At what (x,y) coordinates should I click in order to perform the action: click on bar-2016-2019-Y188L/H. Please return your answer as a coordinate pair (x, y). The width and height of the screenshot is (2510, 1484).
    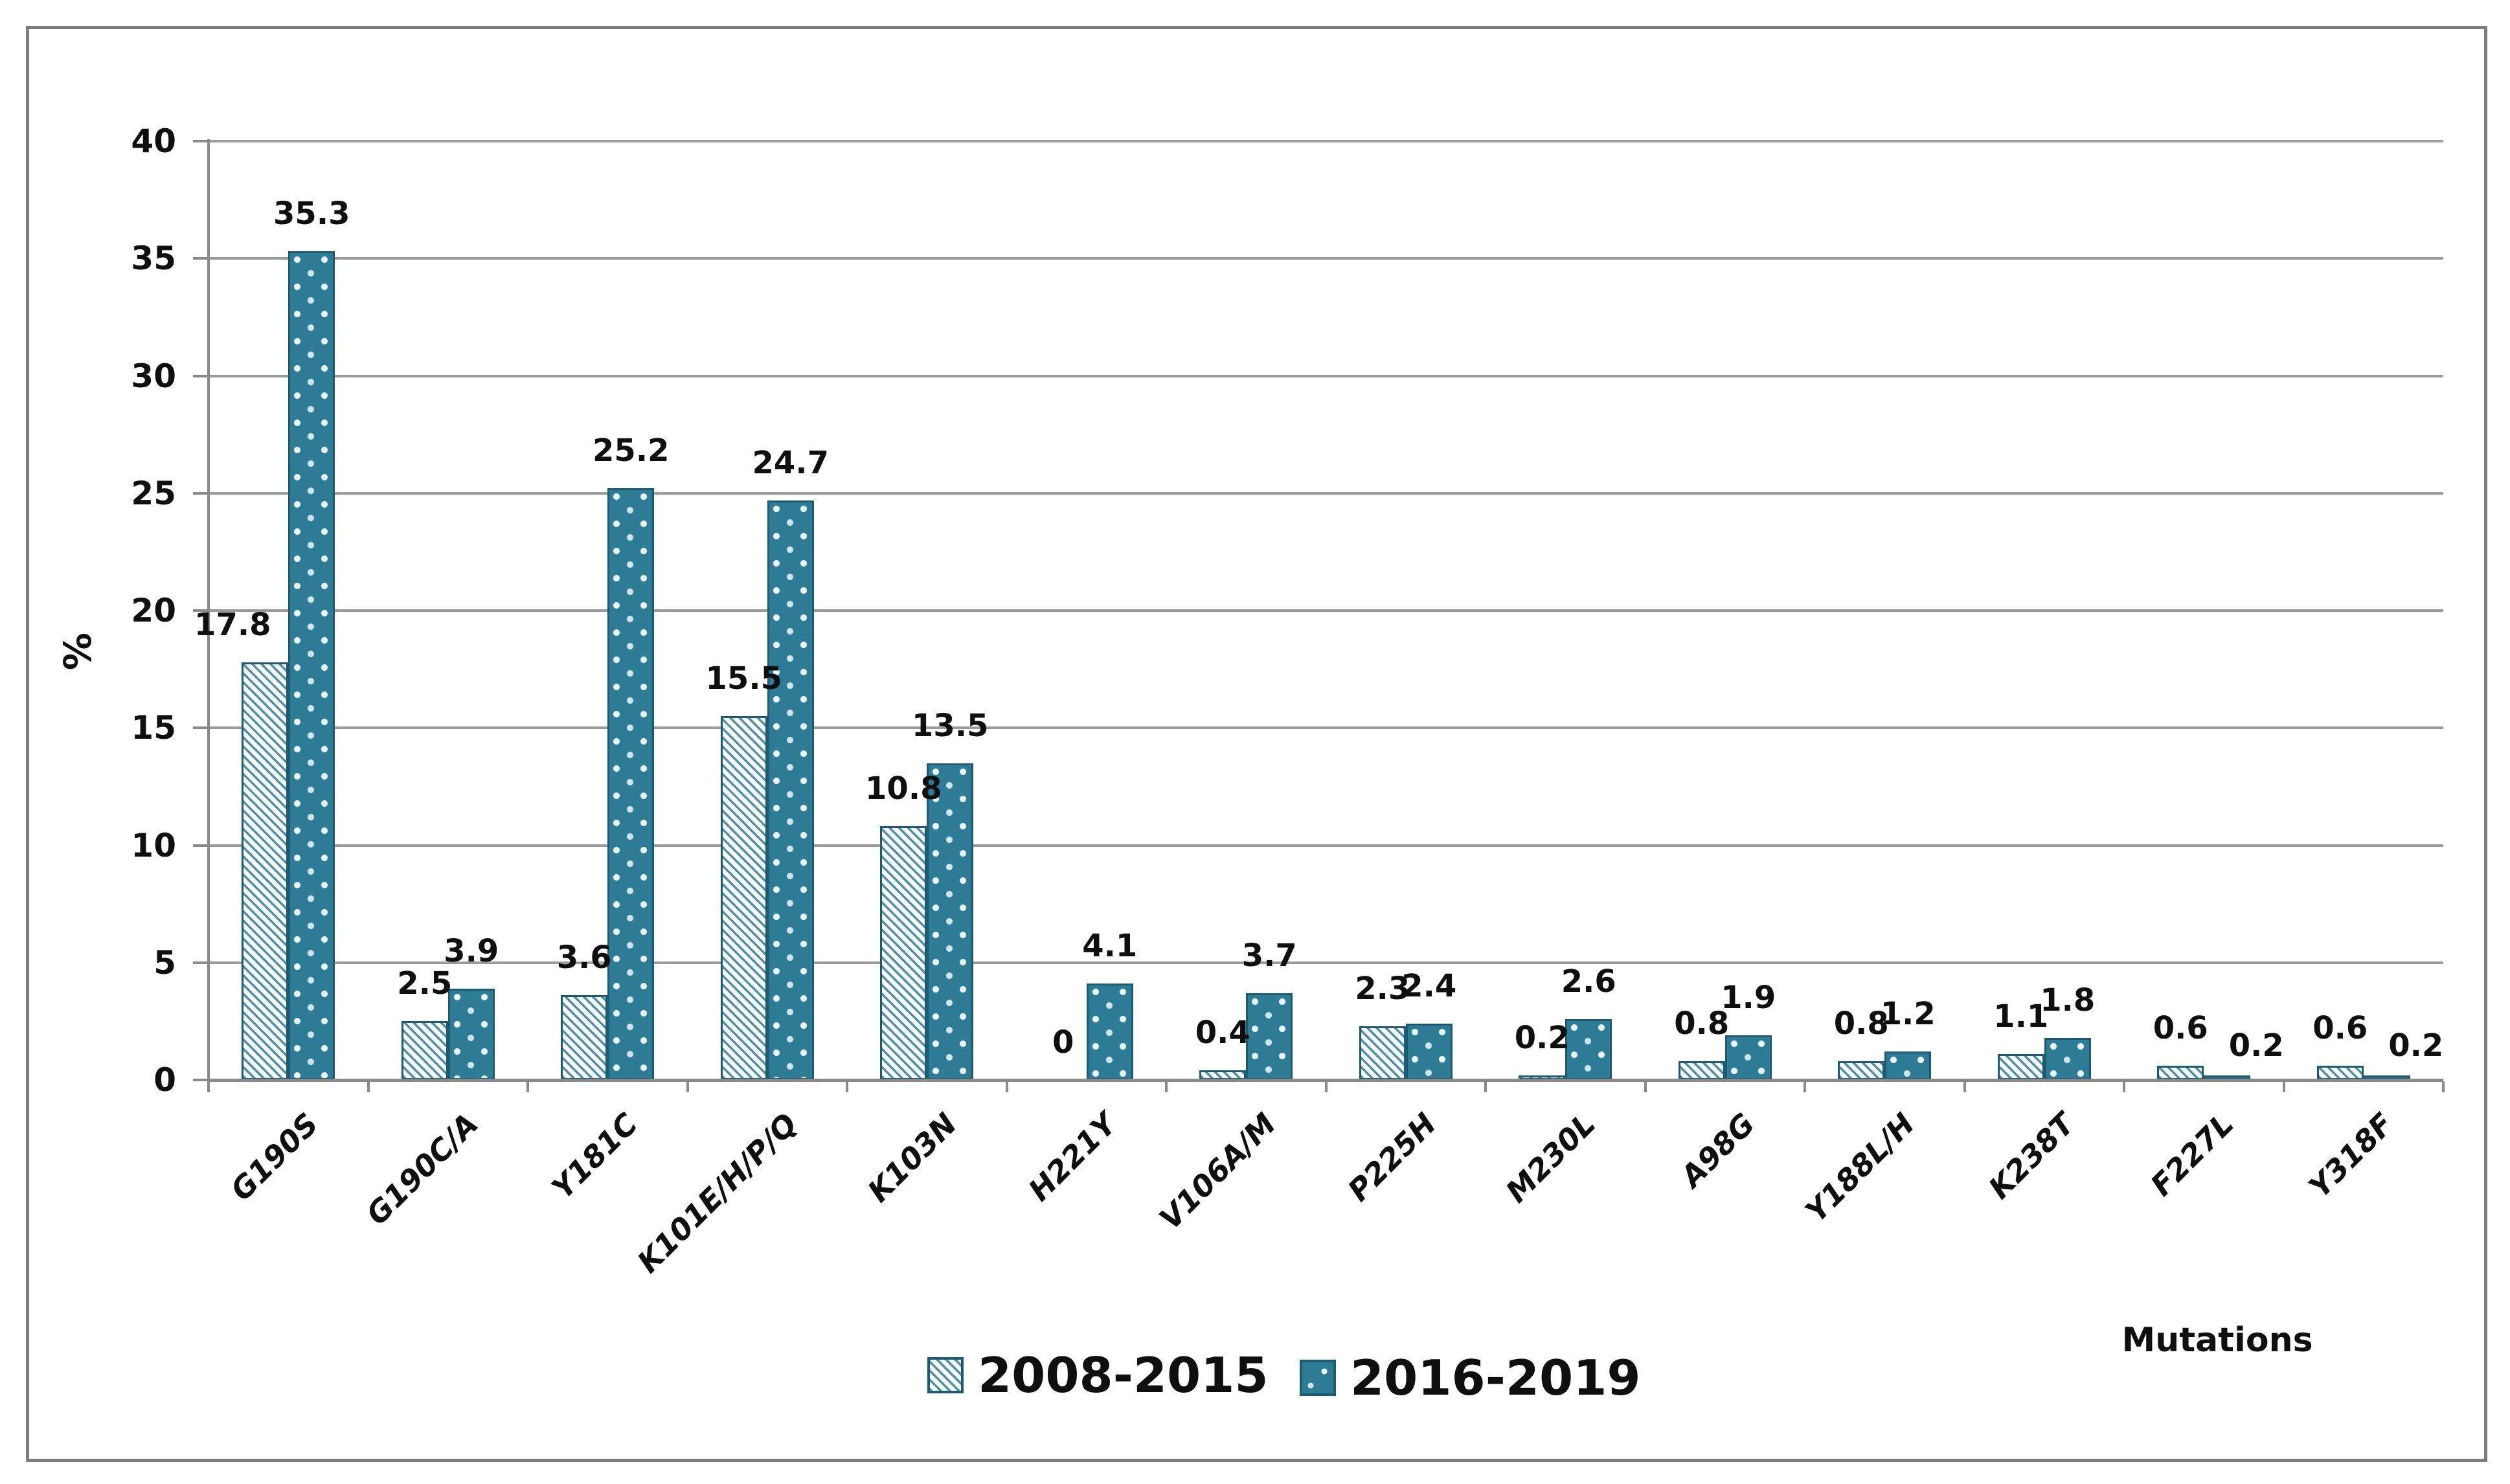
    Looking at the image, I should click on (1908, 1065).